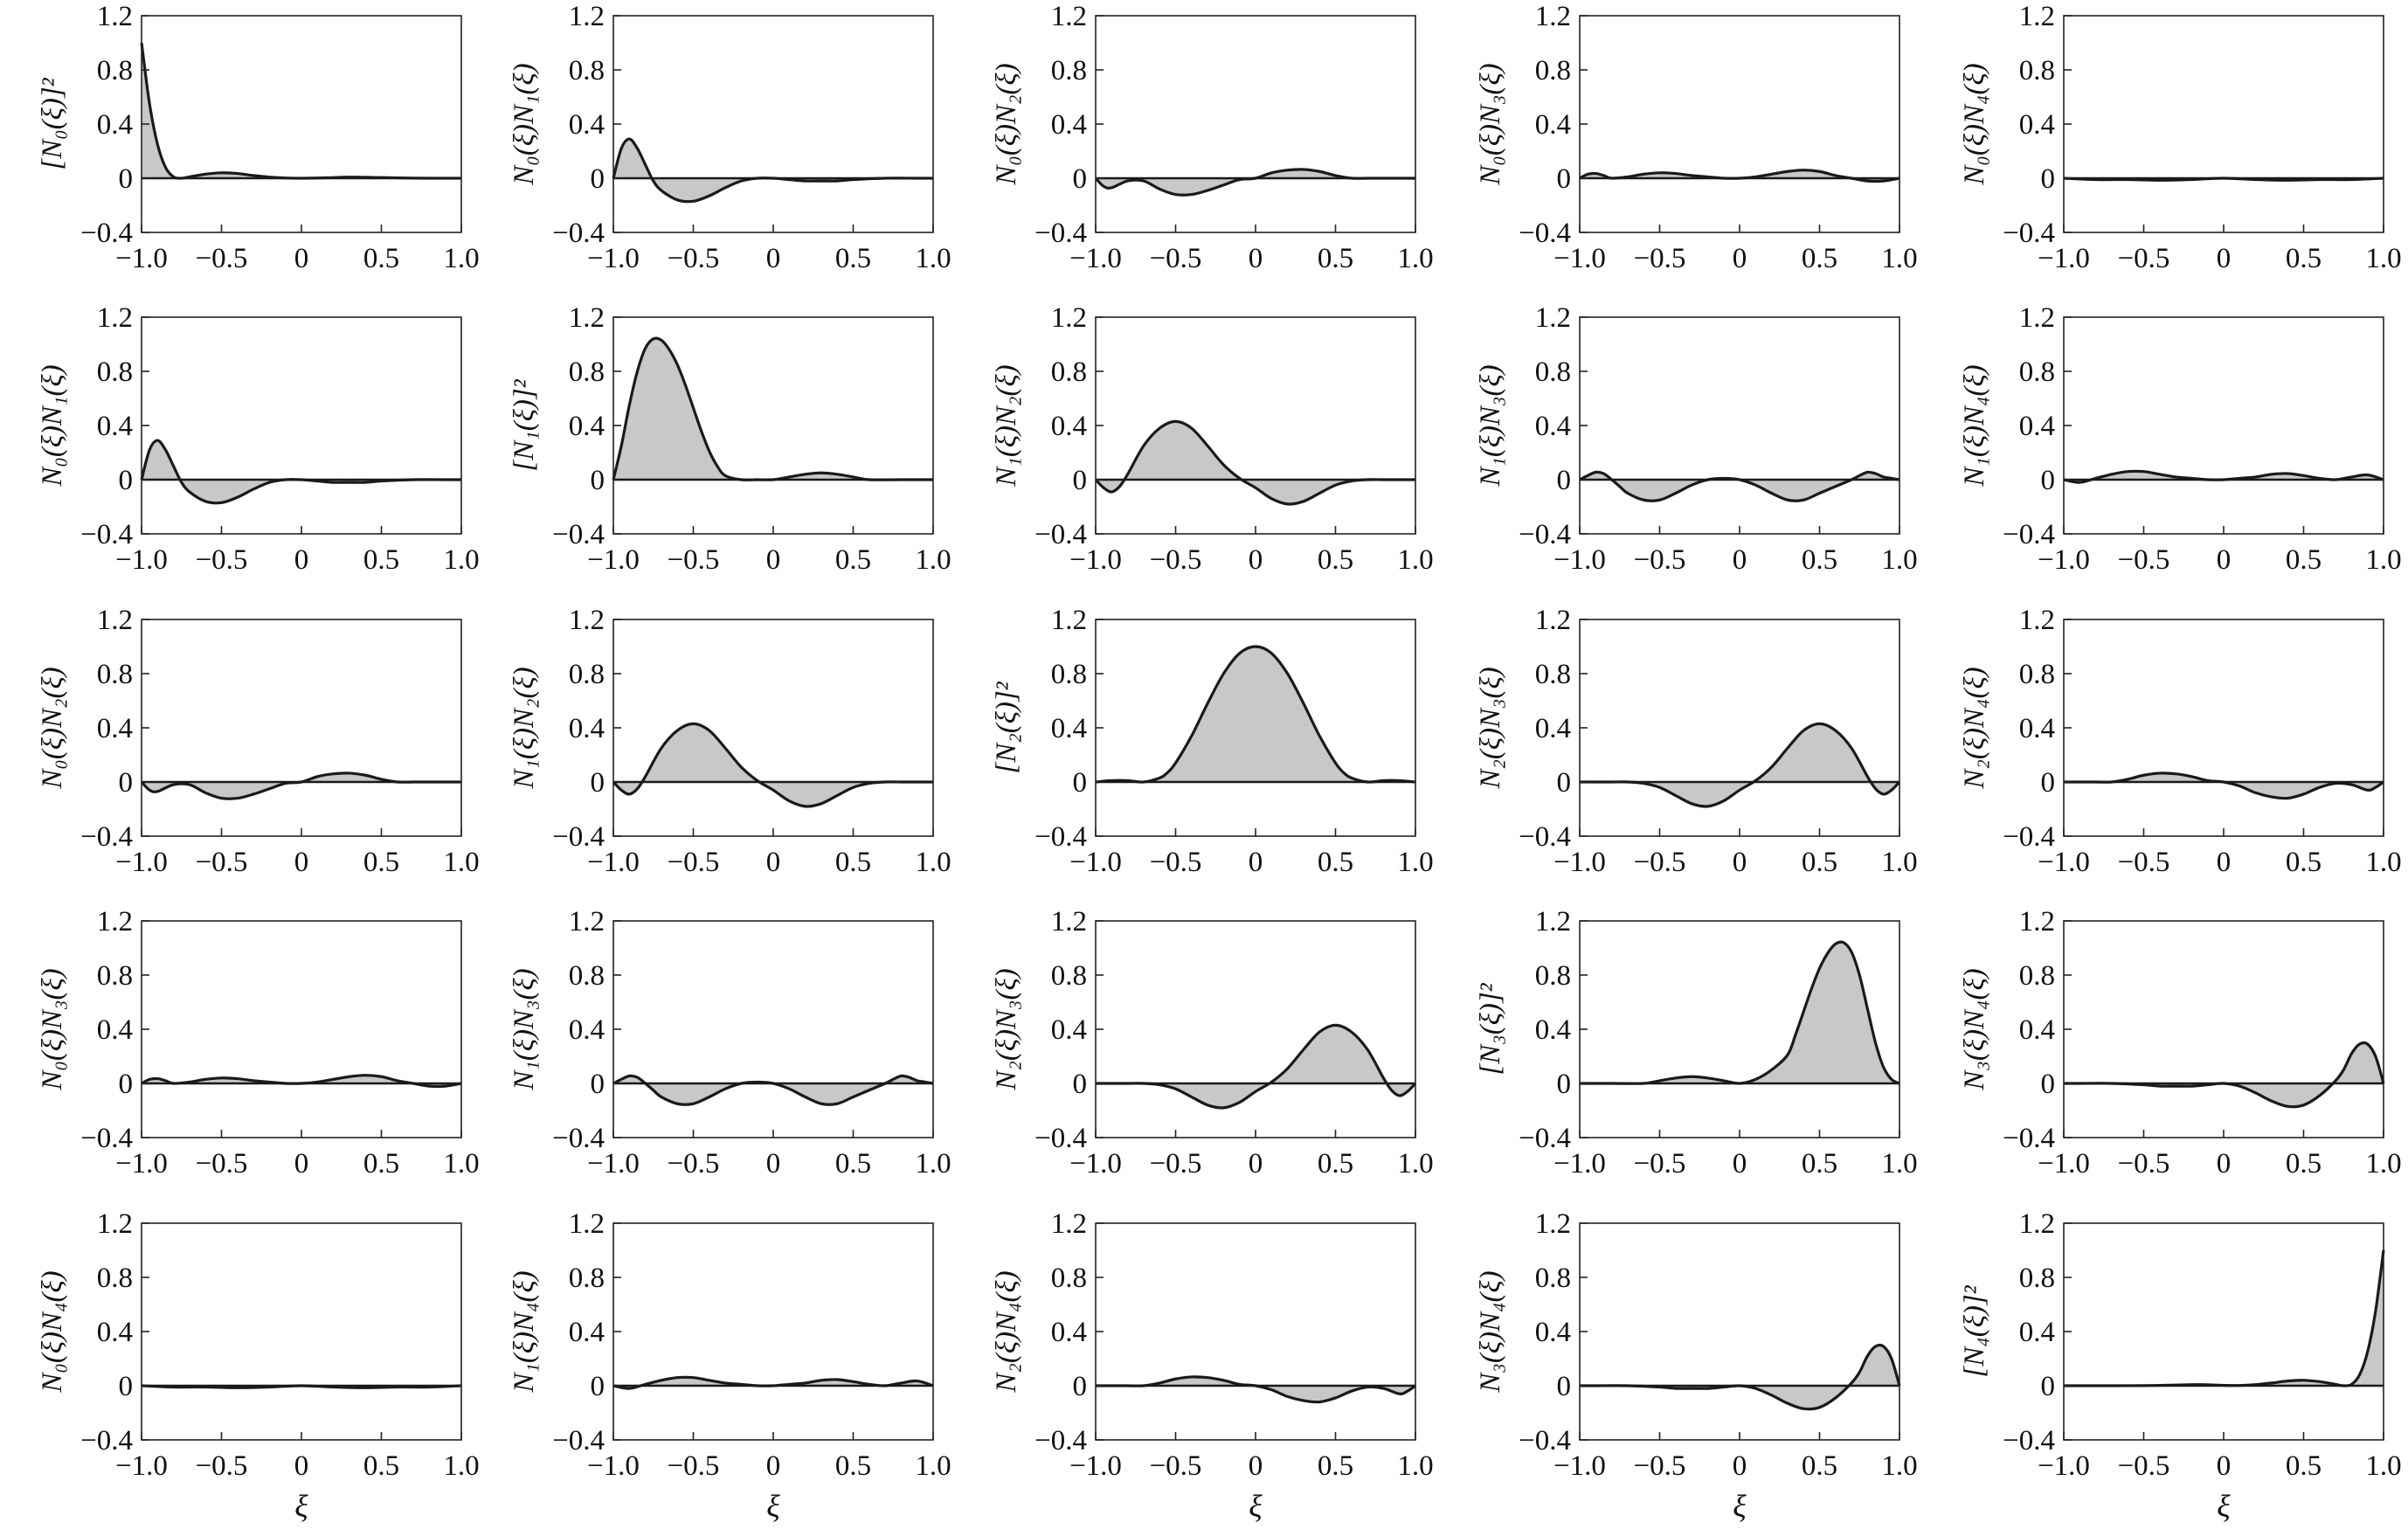  Describe the element at coordinates (1696, 439) in the screenshot. I see `subplot-r1-c3: −0.4 0 0.4 0.8 1.2 −1.0 −0.5 0 0.5 1.0 N₁(ξ)N₃(ξ)` at that location.